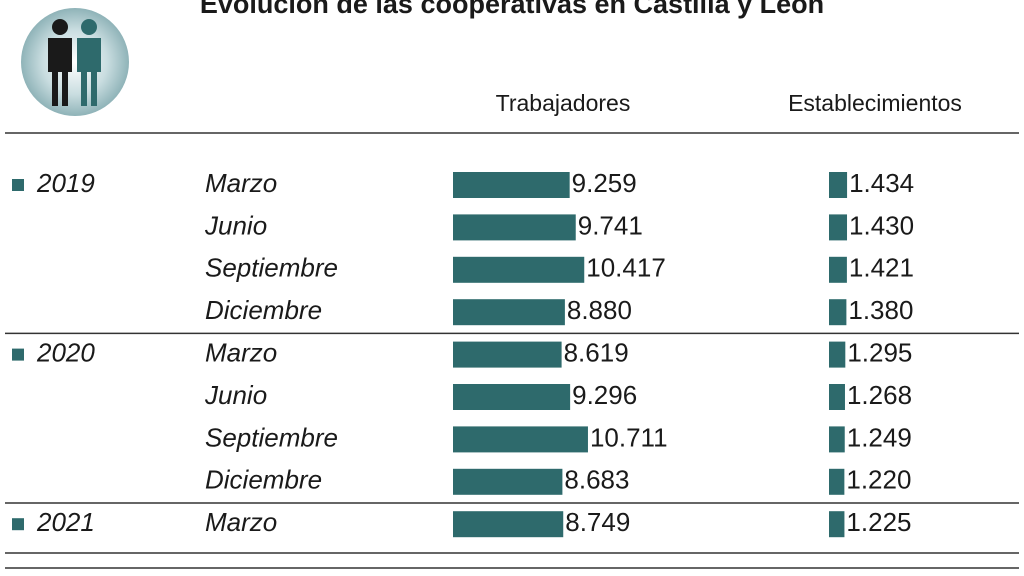 This screenshot has height=576, width=1024. I want to click on value-label: 1.220, so click(878, 480).